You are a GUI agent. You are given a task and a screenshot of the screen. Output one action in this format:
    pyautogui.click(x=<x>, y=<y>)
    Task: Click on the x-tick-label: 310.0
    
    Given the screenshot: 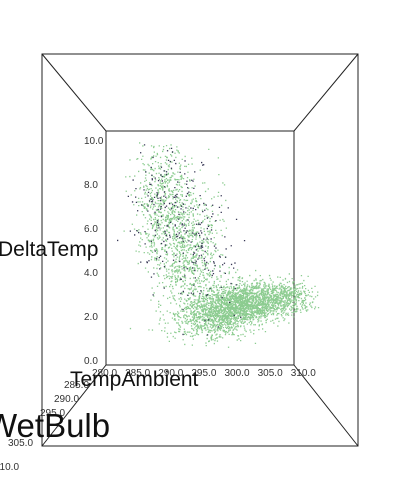 What is the action you would take?
    pyautogui.click(x=303, y=373)
    